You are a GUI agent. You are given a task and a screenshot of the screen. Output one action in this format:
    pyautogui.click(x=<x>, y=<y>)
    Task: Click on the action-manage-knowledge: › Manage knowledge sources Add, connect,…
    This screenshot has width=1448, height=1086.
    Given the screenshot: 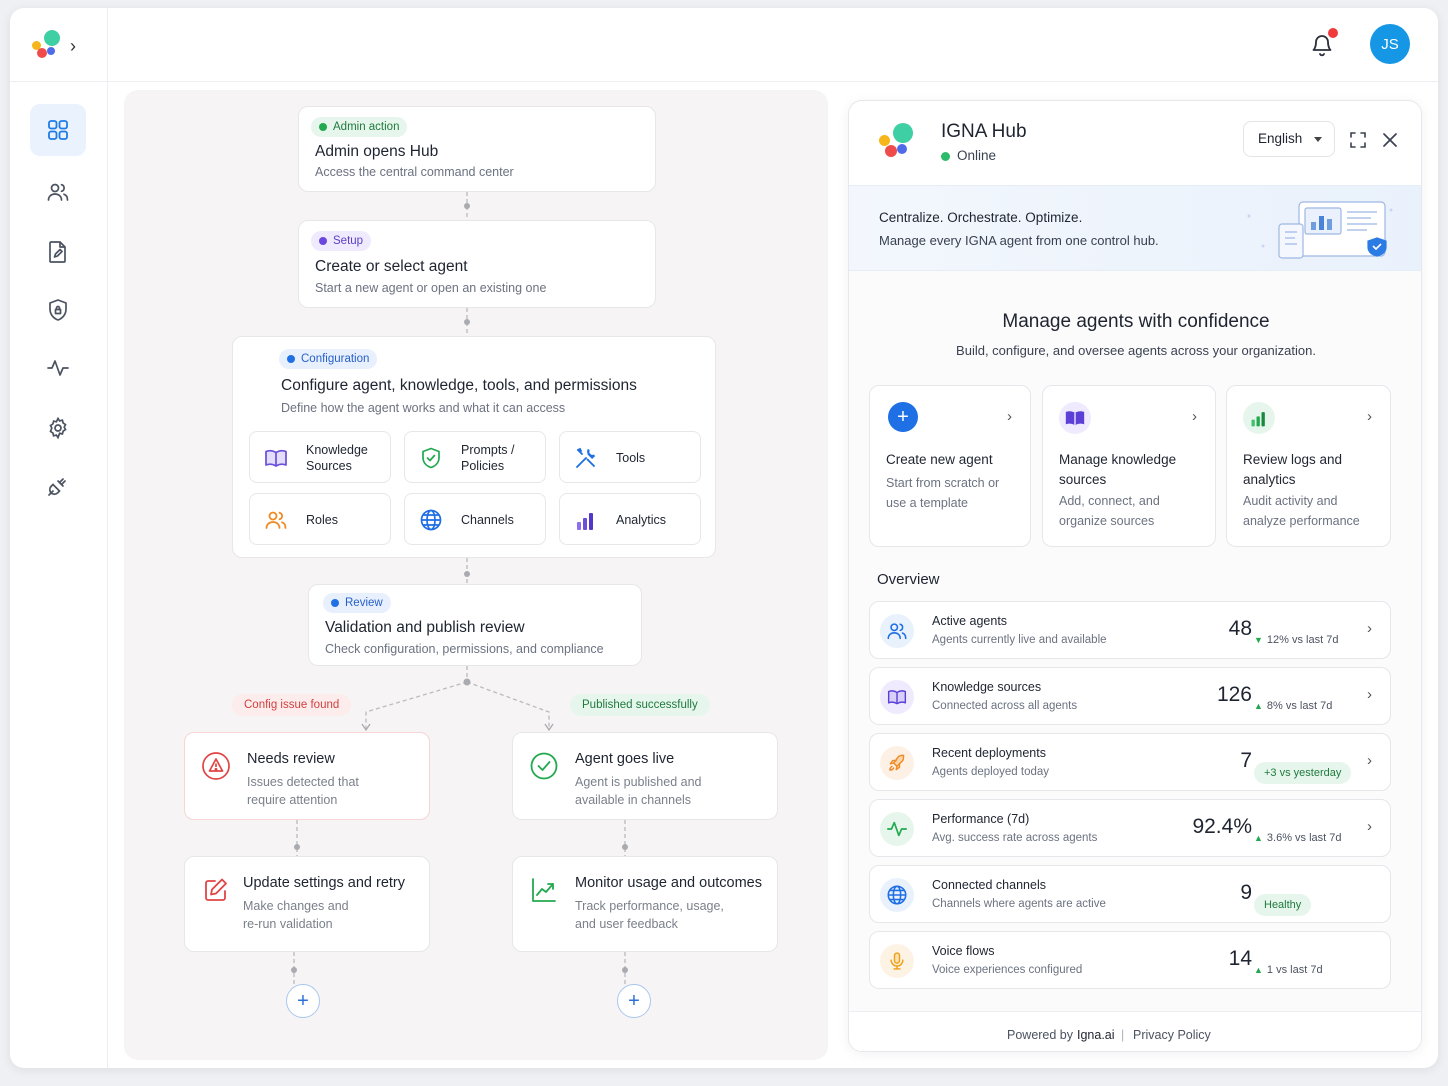 What is the action you would take?
    pyautogui.click(x=1129, y=466)
    